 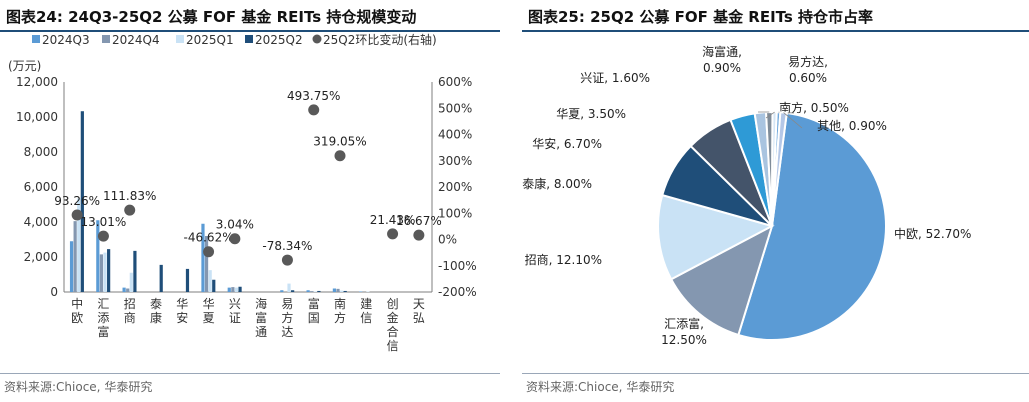 What do you see at coordinates (684, 331) in the screenshot?
I see `pie-slice-label: 汇添富, 12.50%` at bounding box center [684, 331].